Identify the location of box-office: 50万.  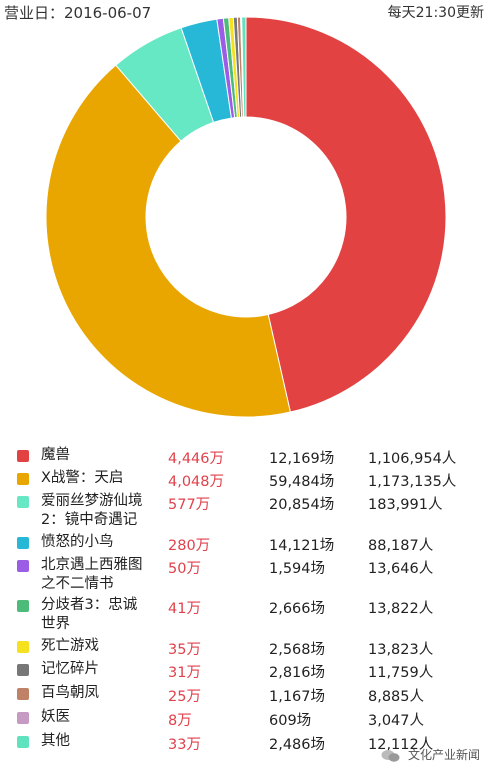
(184, 569).